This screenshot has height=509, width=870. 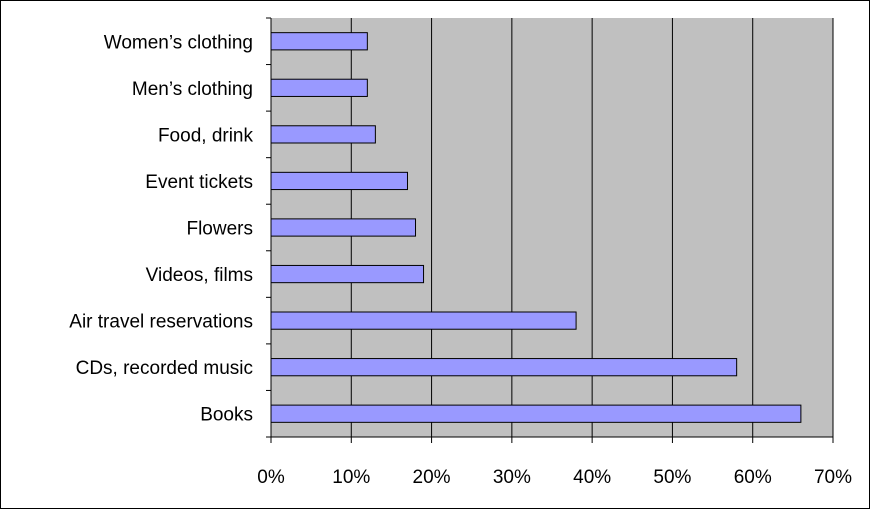 What do you see at coordinates (199, 182) in the screenshot?
I see `category-label: Event tickets` at bounding box center [199, 182].